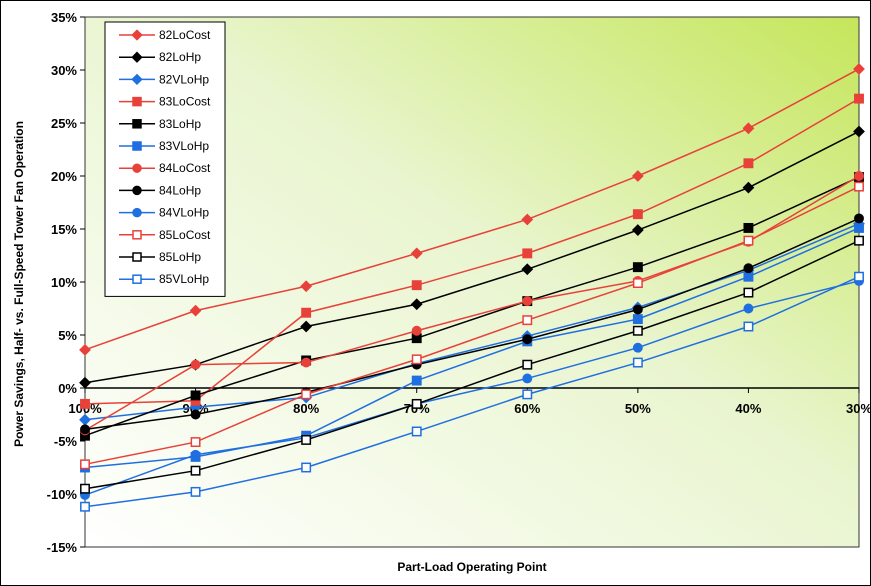  Describe the element at coordinates (185, 168) in the screenshot. I see `legend-label: 84LoCost` at that location.